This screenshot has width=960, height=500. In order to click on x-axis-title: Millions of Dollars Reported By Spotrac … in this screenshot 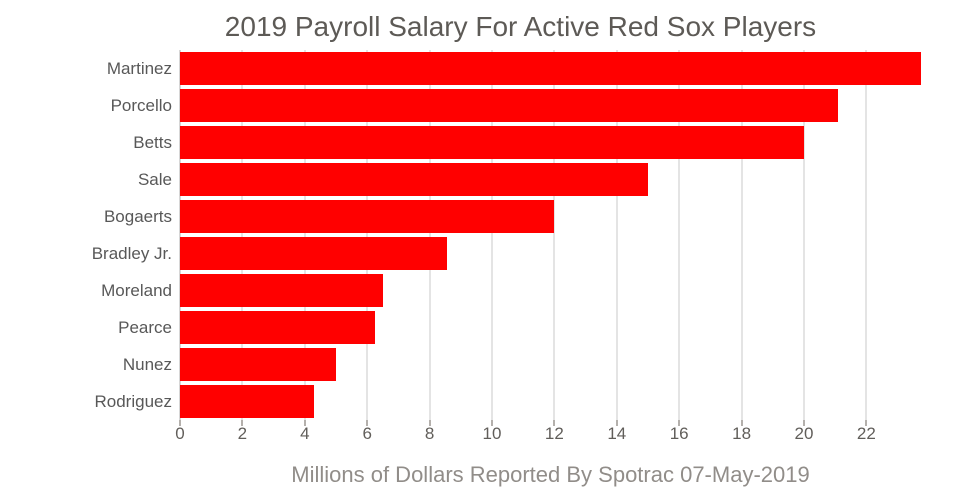, I will do `click(550, 474)`.